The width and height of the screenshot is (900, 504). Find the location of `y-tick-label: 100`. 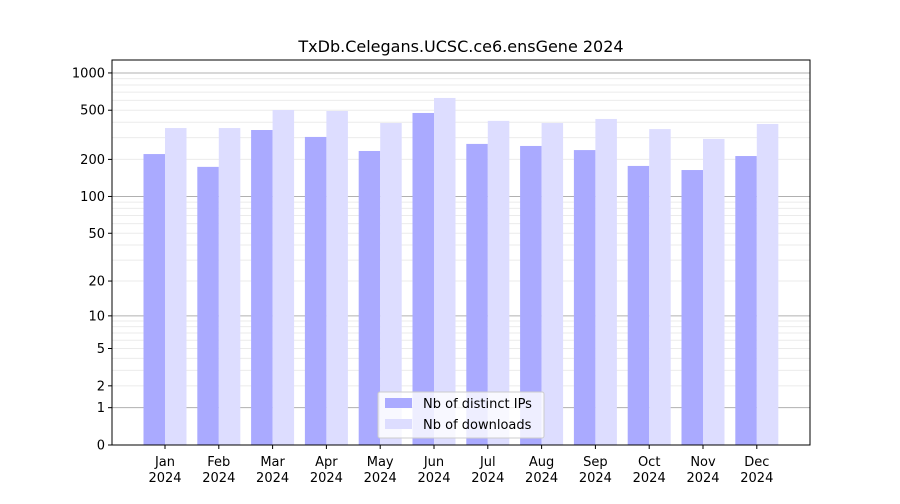

y-tick-label: 100 is located at coordinates (92, 197).